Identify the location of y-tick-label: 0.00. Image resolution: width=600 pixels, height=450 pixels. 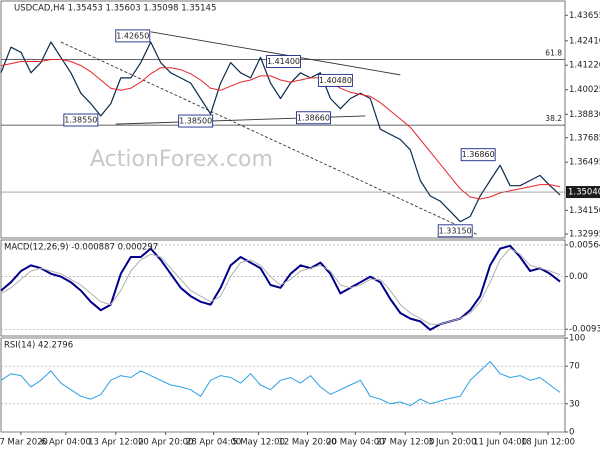
(578, 277).